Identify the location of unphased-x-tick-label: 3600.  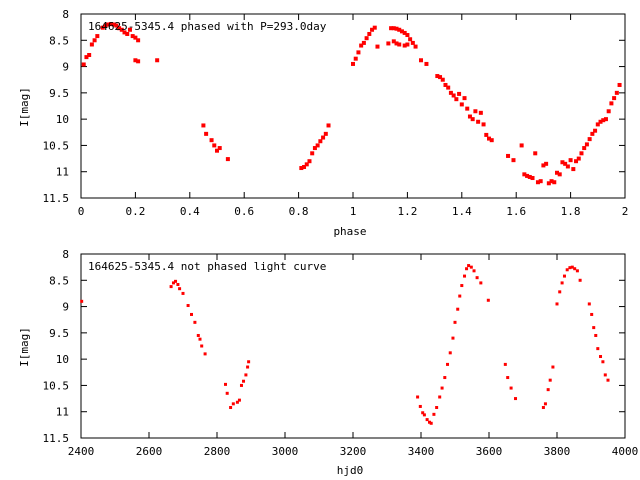
(489, 451).